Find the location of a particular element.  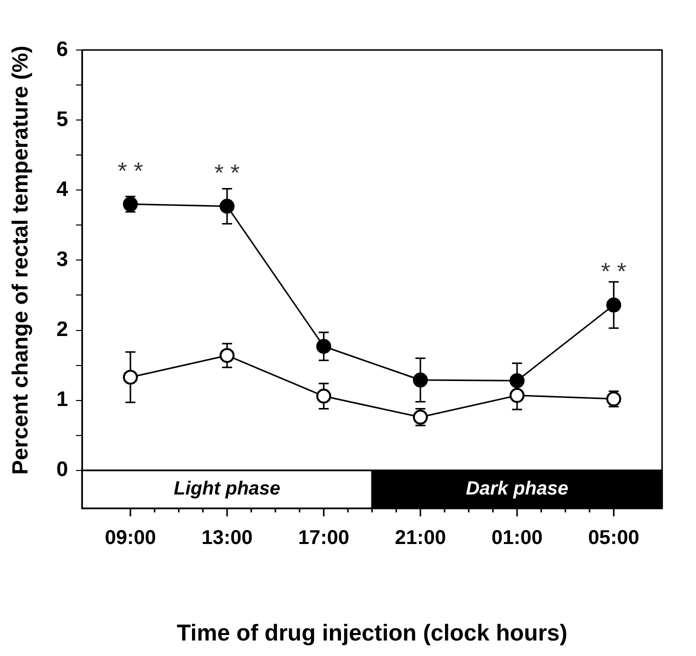

text: Light phase is located at coordinates (227, 489).